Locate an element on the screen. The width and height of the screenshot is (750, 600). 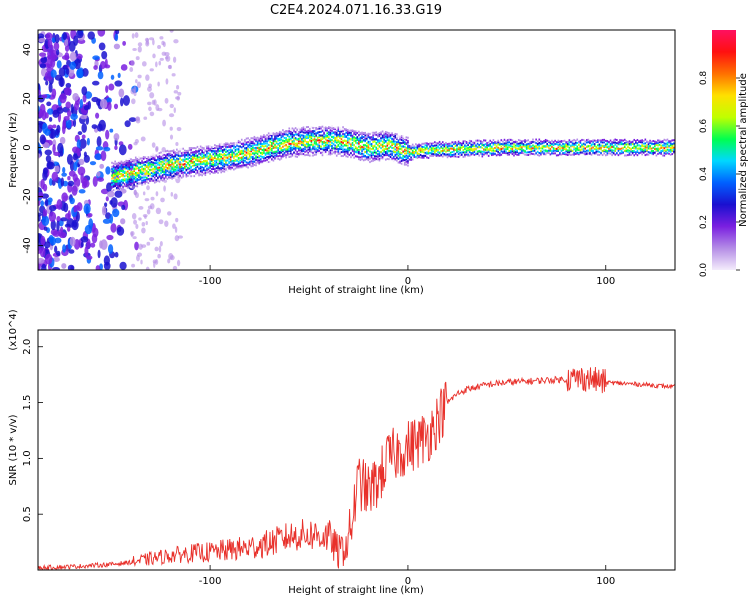
y-tick-label: 1.0 is located at coordinates (27, 458).